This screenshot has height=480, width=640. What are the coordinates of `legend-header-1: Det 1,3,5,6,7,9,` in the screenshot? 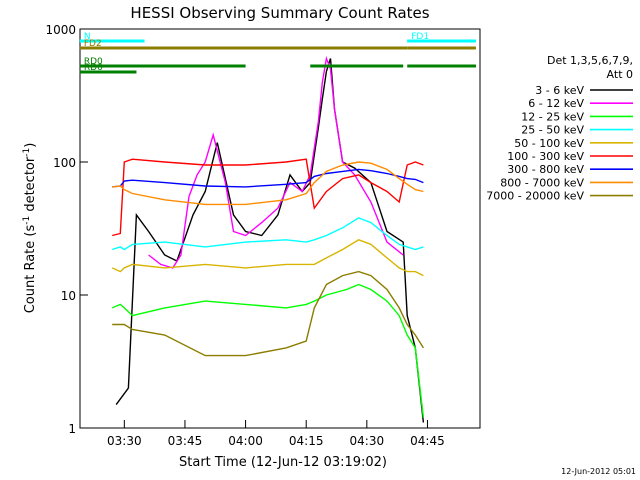 It's located at (590, 60).